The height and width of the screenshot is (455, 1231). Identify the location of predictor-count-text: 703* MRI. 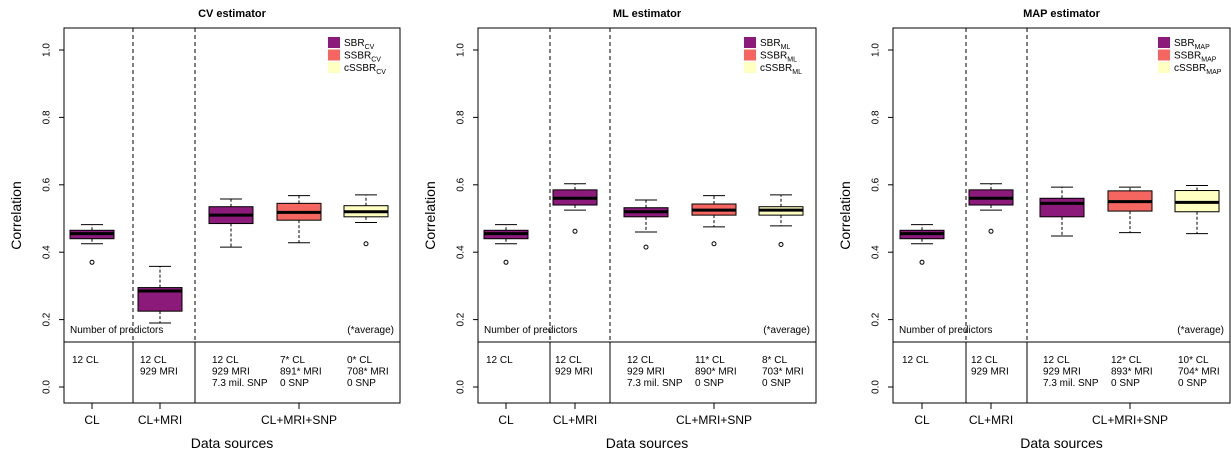
(783, 372).